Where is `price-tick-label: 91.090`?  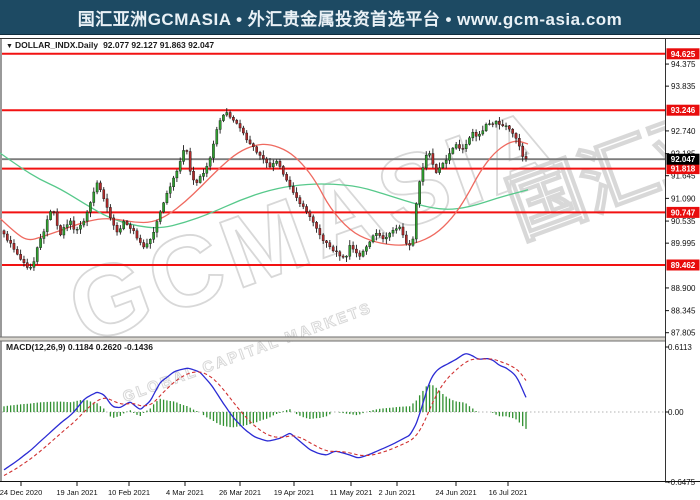
price-tick-label: 91.090 is located at coordinates (683, 198).